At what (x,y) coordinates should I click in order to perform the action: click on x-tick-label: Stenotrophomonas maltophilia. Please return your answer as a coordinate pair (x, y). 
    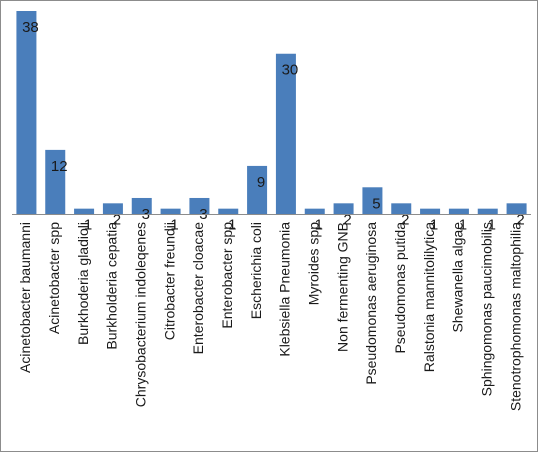
    Looking at the image, I should click on (515, 316).